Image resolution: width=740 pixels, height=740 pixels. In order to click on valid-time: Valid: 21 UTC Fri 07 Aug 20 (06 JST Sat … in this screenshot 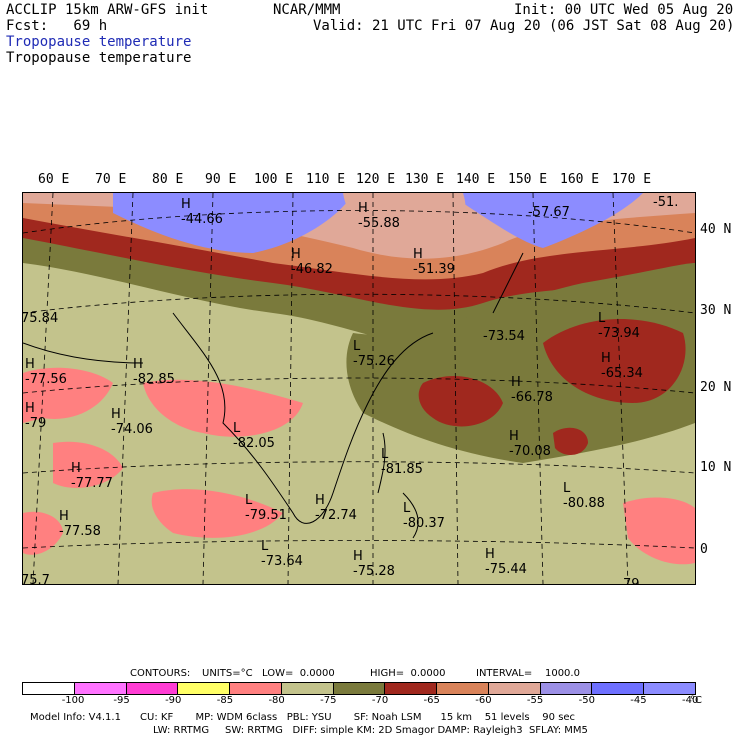, I will do `click(524, 26)`.